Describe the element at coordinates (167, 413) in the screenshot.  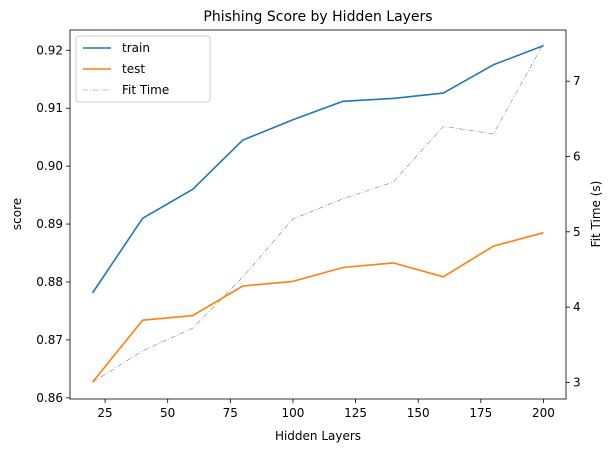
I see `x-tick-label: 50` at that location.